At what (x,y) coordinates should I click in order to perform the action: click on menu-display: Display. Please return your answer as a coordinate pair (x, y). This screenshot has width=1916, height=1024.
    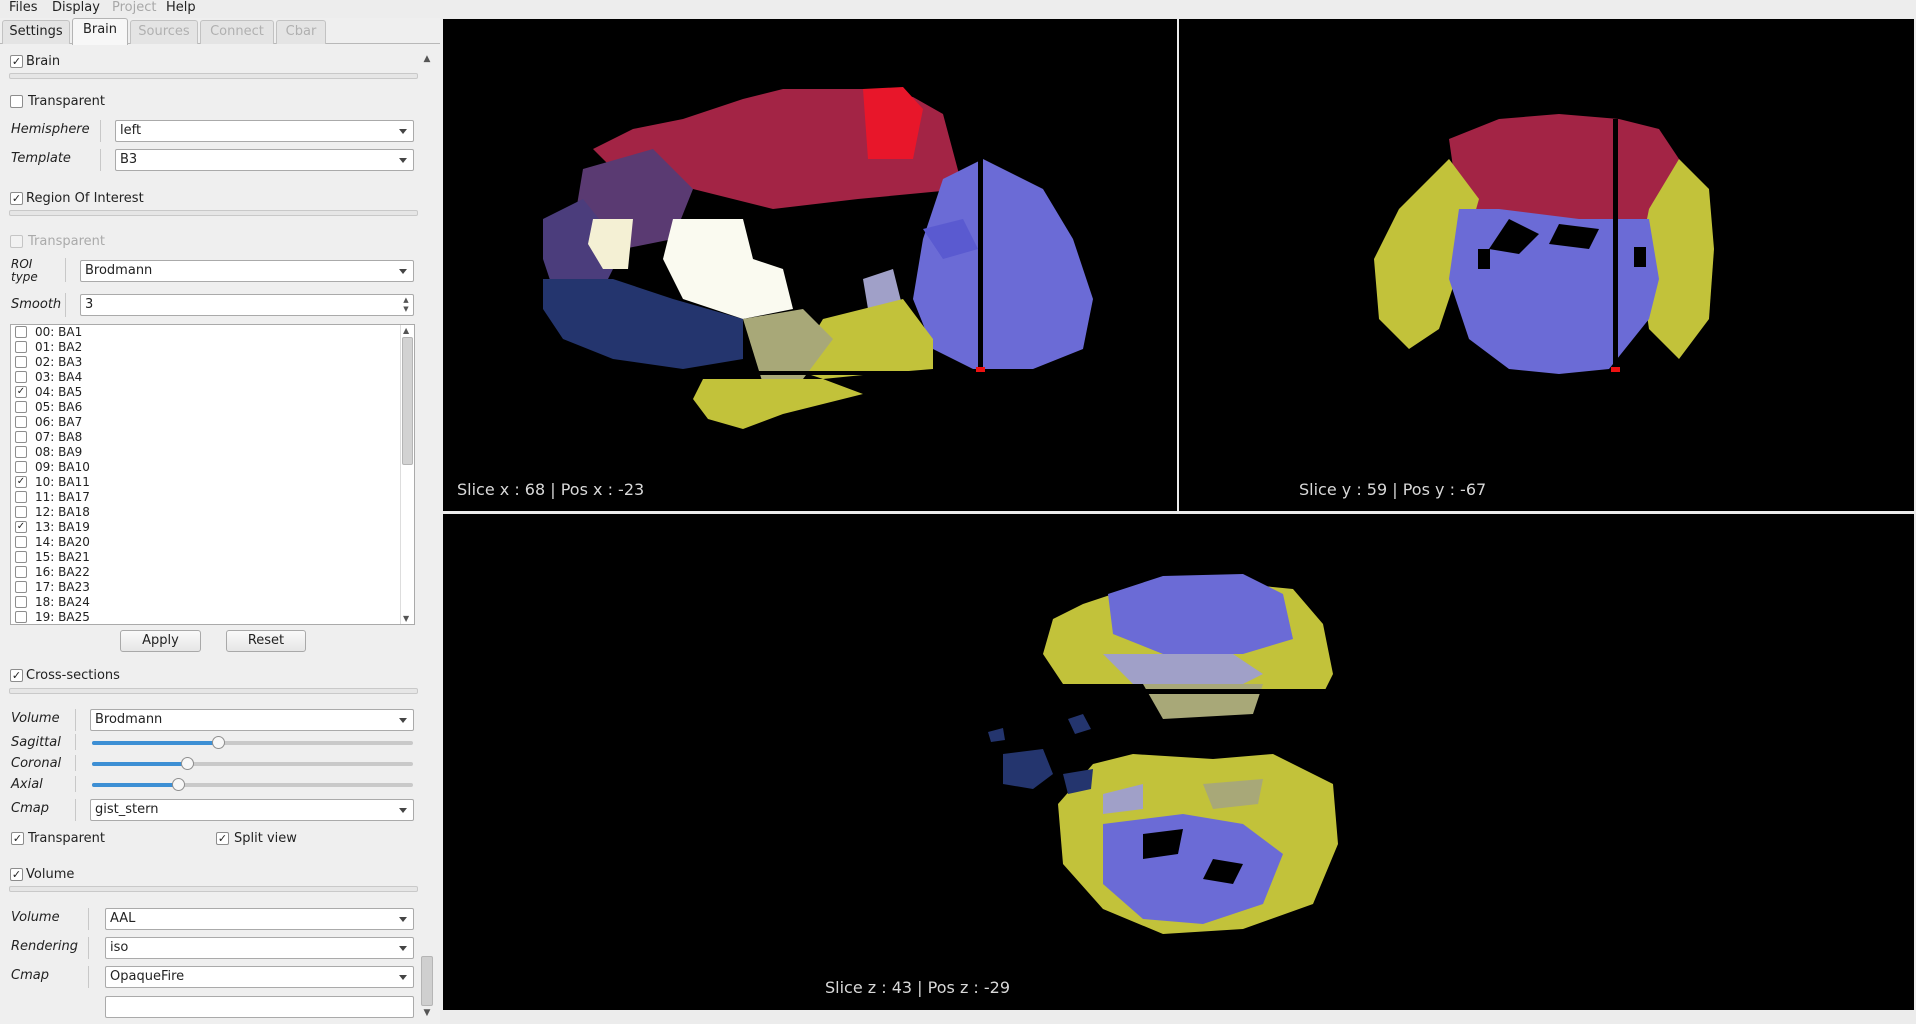
    Looking at the image, I should click on (76, 7).